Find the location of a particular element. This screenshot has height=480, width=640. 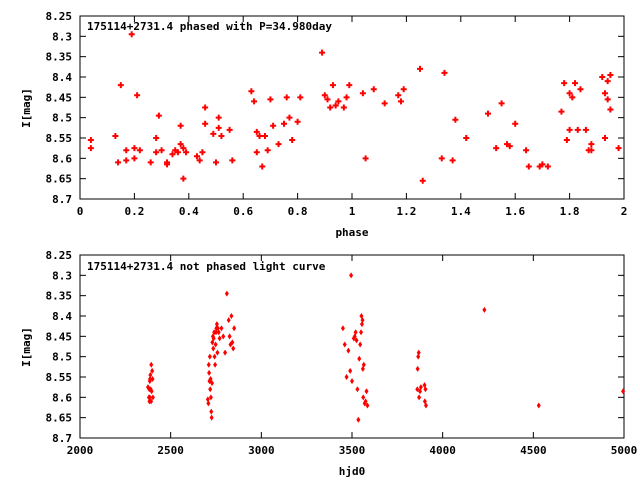

unphased-plot-title: 175114+2731.4 not phased light curve is located at coordinates (206, 266).